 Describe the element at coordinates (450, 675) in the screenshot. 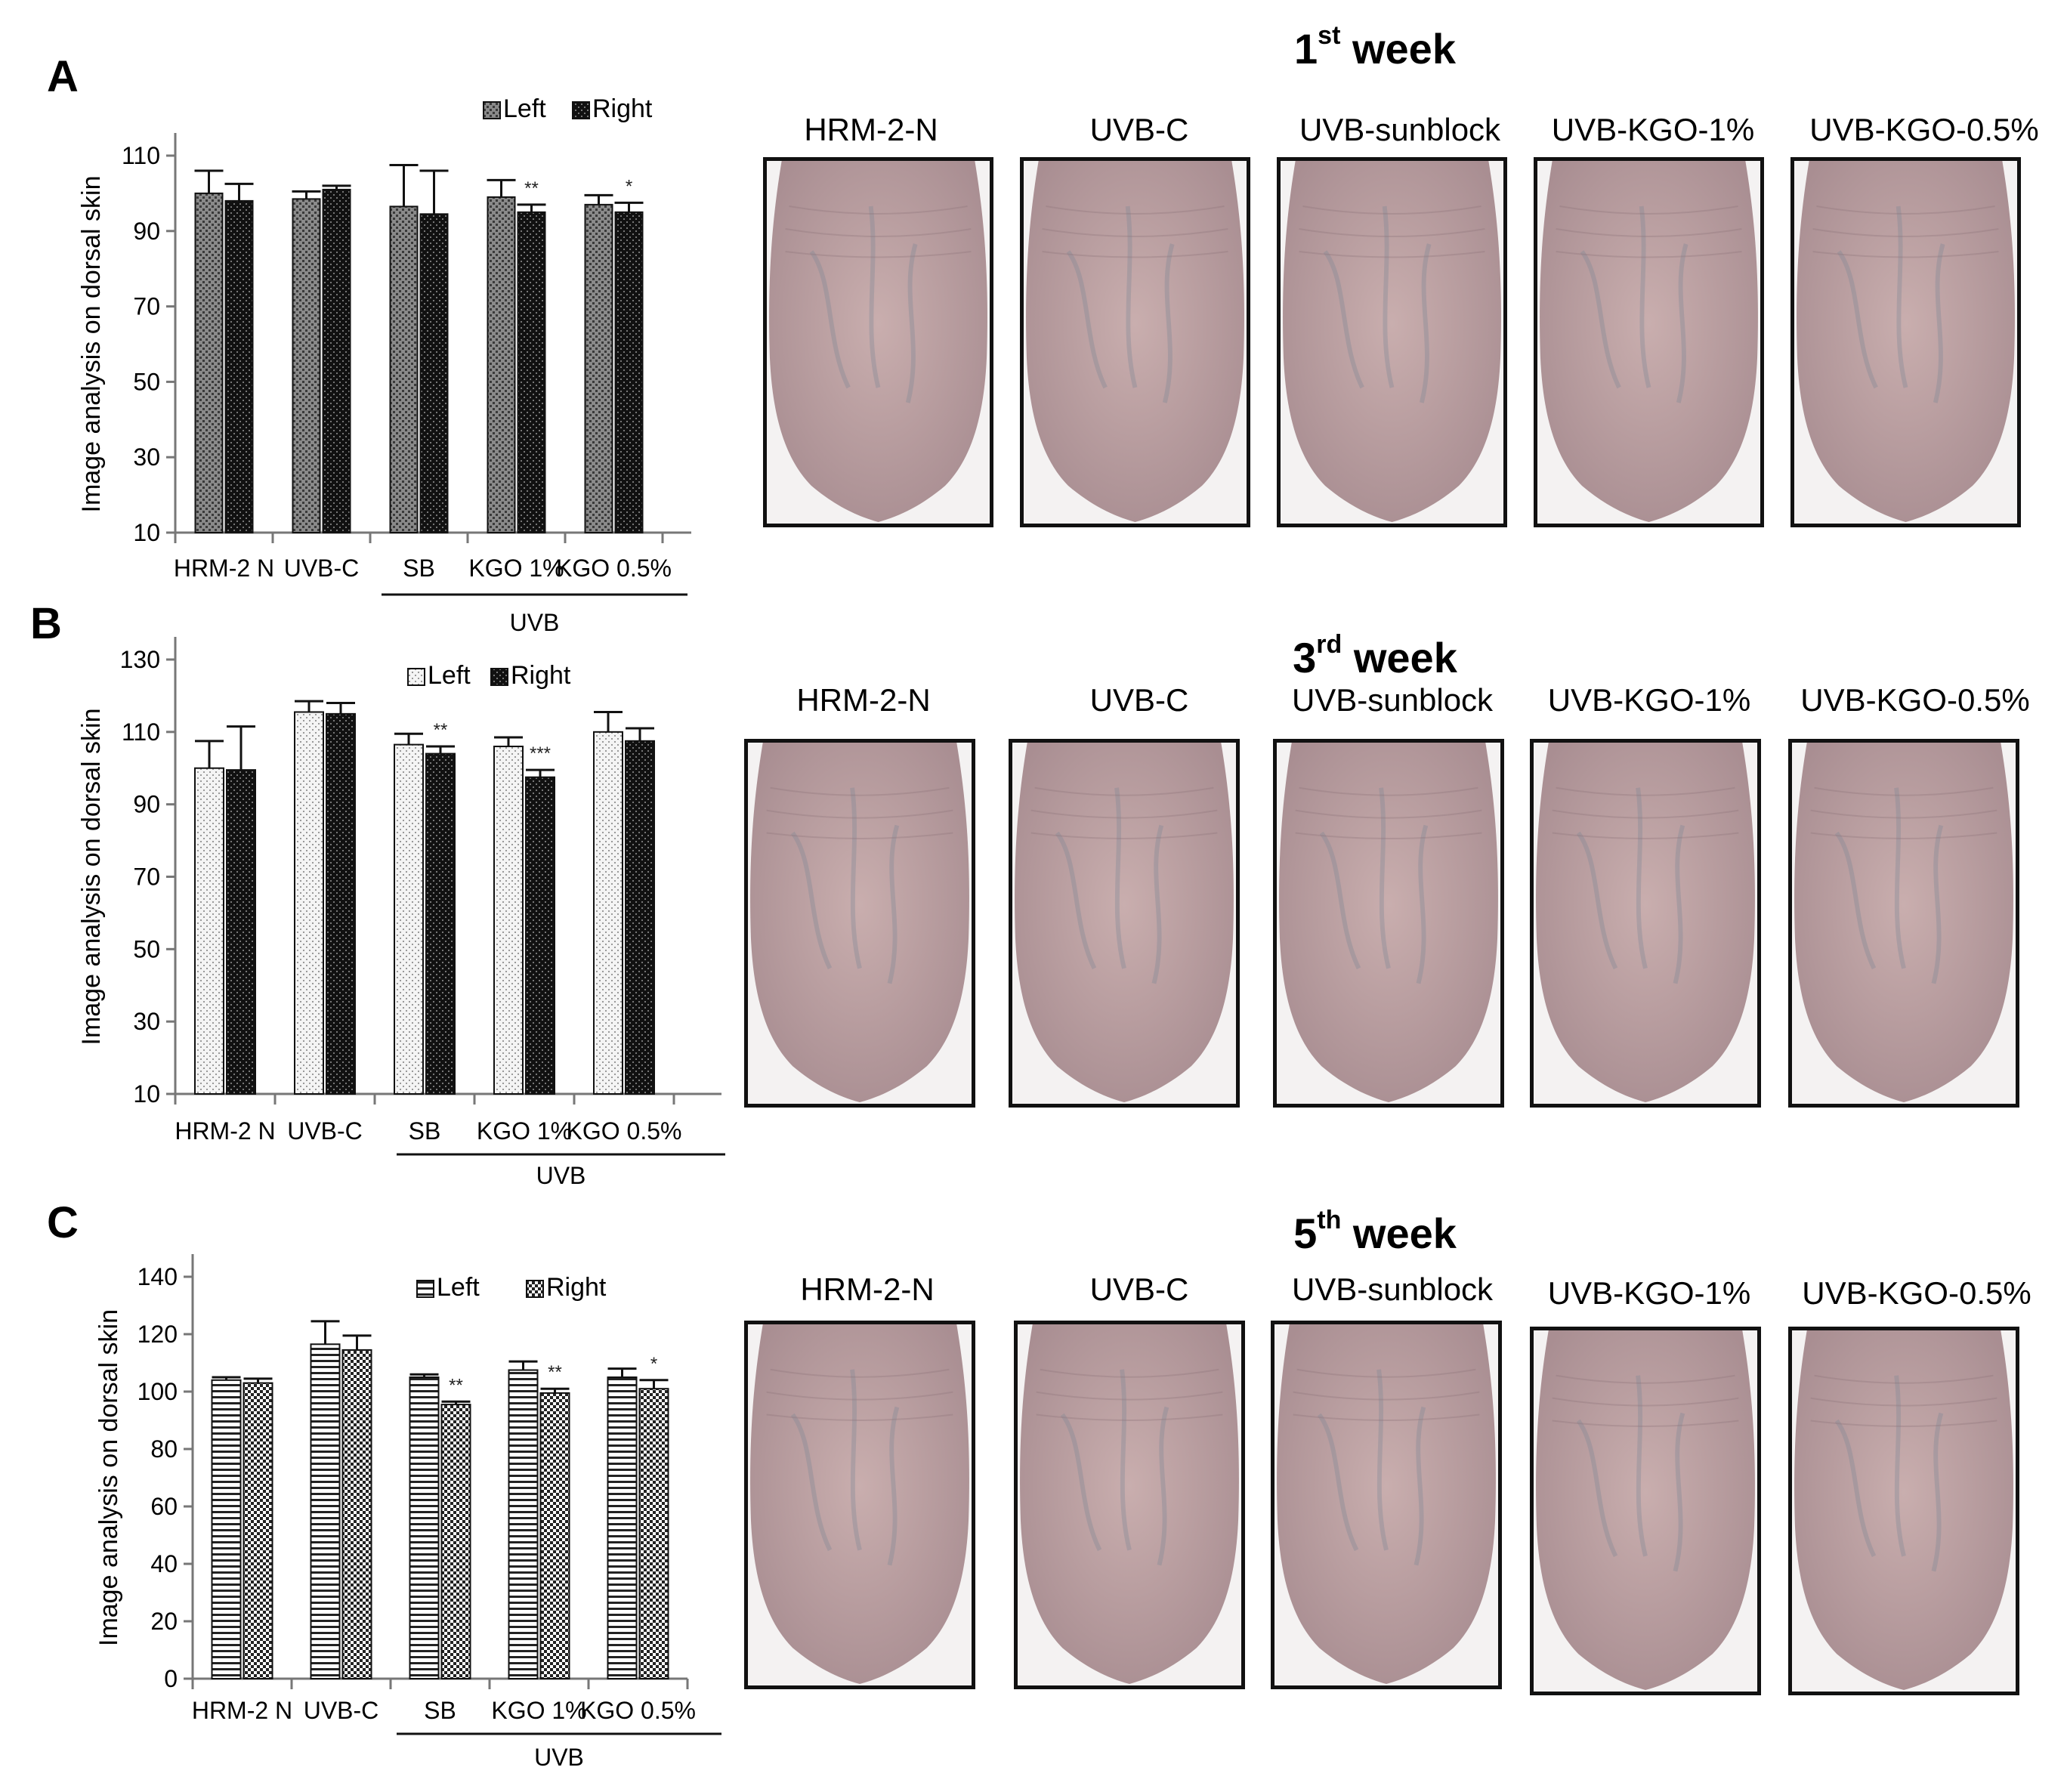

I see `legend-label: Left` at that location.